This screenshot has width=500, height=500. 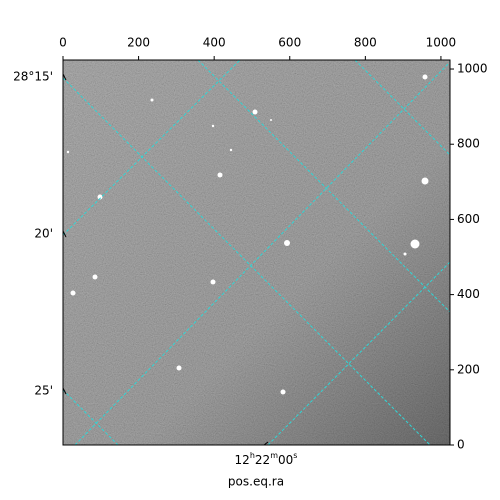 I want to click on y-tick-label: 800, so click(x=468, y=144).